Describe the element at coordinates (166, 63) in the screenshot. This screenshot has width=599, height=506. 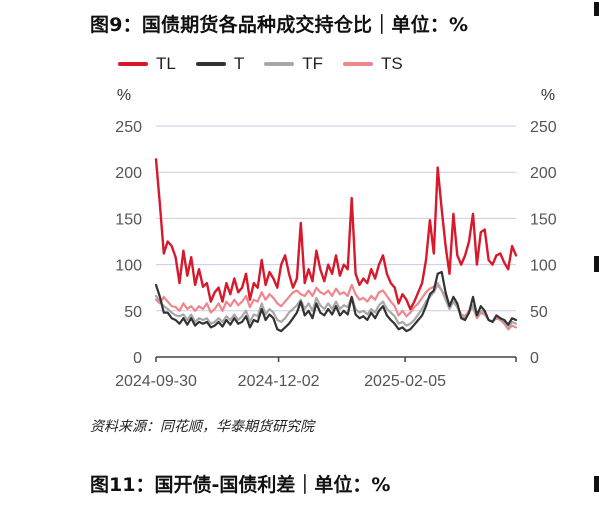
I see `legend-label-tl: TL` at that location.